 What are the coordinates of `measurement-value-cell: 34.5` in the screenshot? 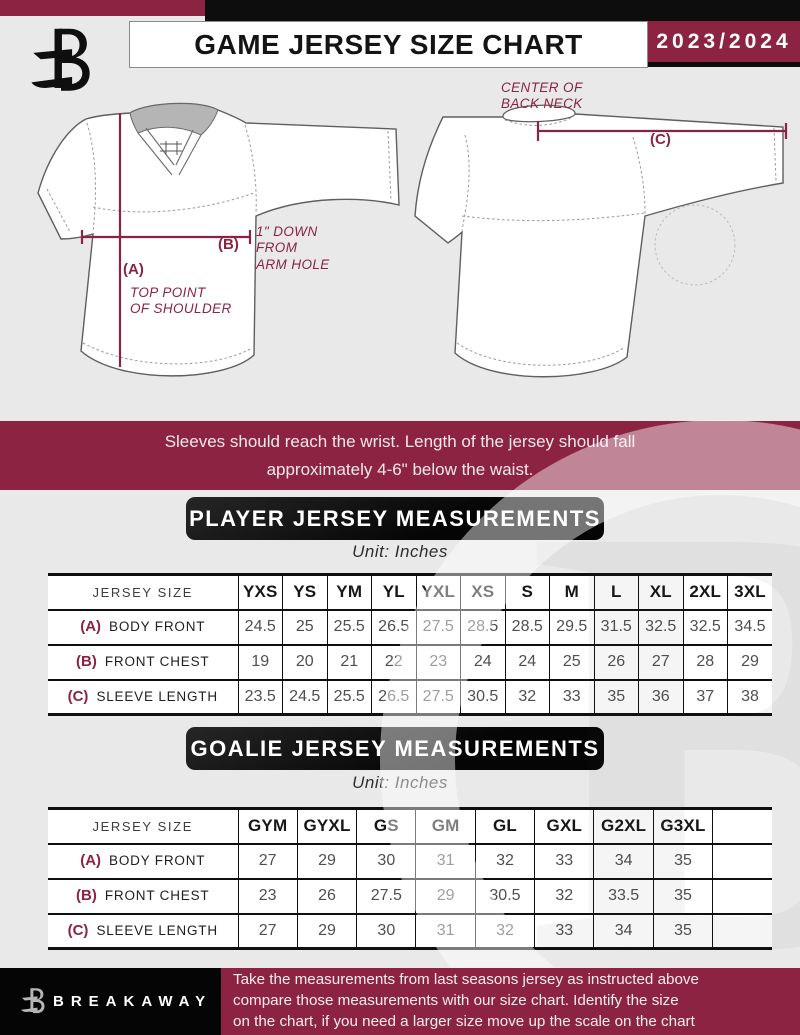 It's located at (749, 627).